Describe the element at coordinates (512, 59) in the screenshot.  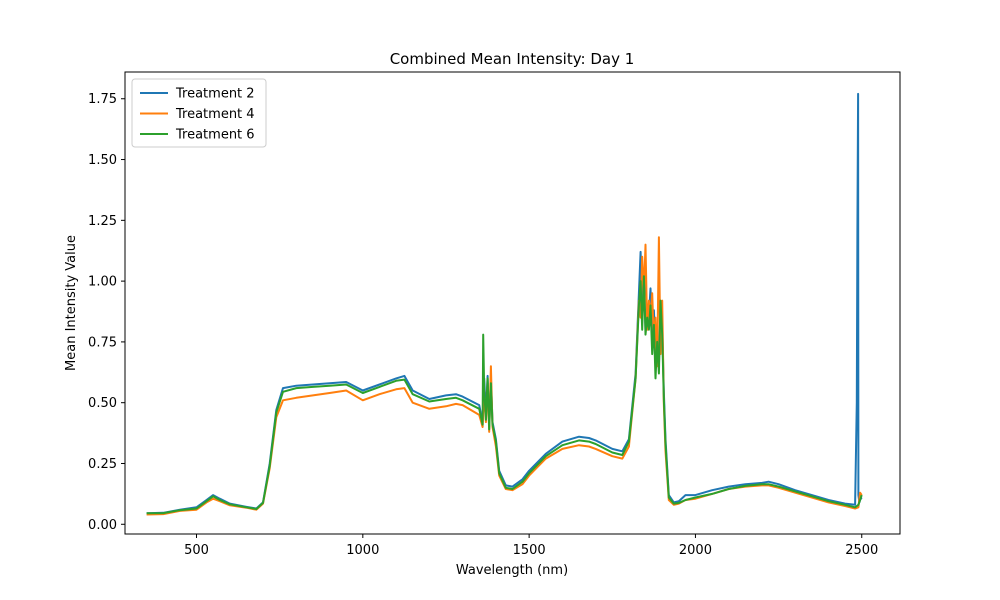
I see `chart-title: Combined Mean Intensity: Day 1` at that location.